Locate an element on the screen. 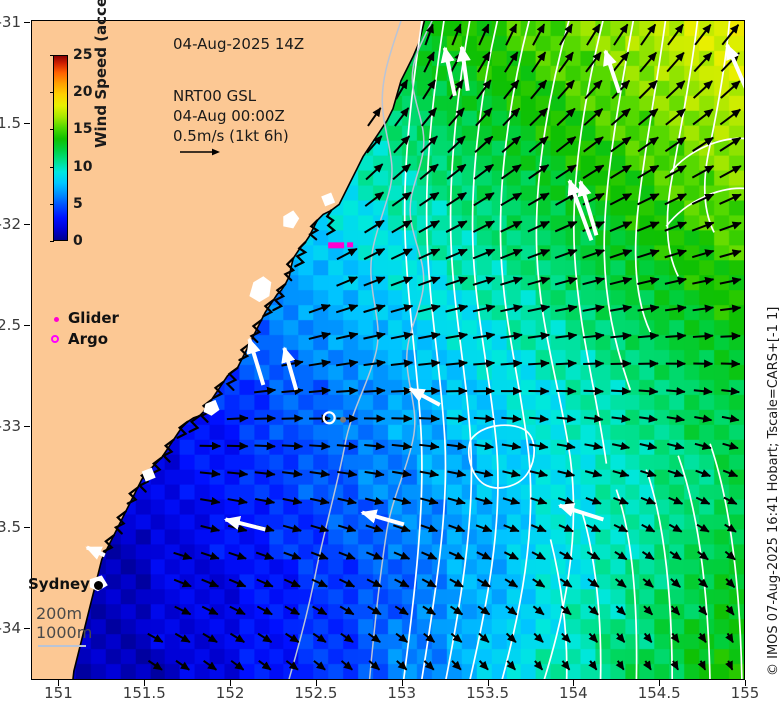 This screenshot has width=780, height=710. y-tick-label: -32.5 is located at coordinates (10, 324).